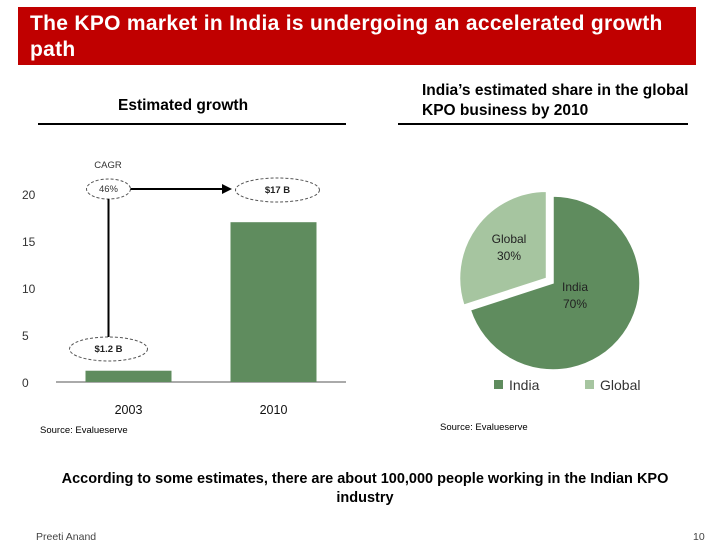  Describe the element at coordinates (555, 283) in the screenshot. I see `pie-slice-india` at that location.